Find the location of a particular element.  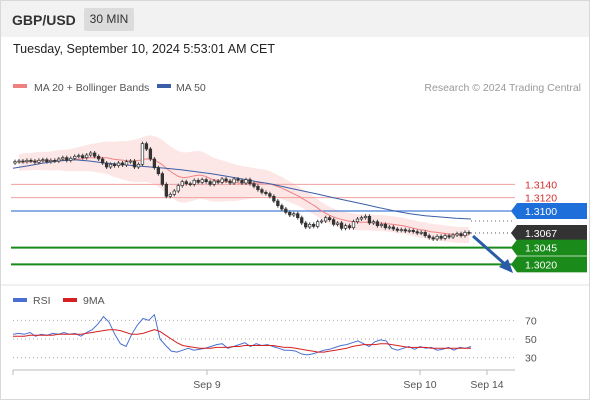

x-tick-label: Sep 10 is located at coordinates (419, 385).